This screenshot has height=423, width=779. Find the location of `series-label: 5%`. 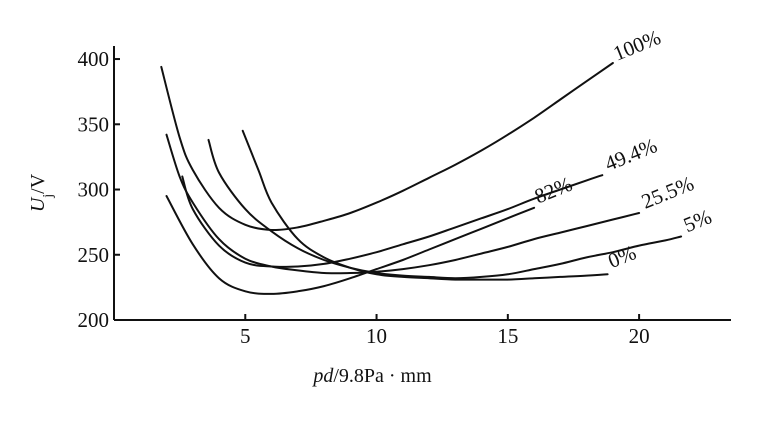

series-label: 5% is located at coordinates (697, 220).